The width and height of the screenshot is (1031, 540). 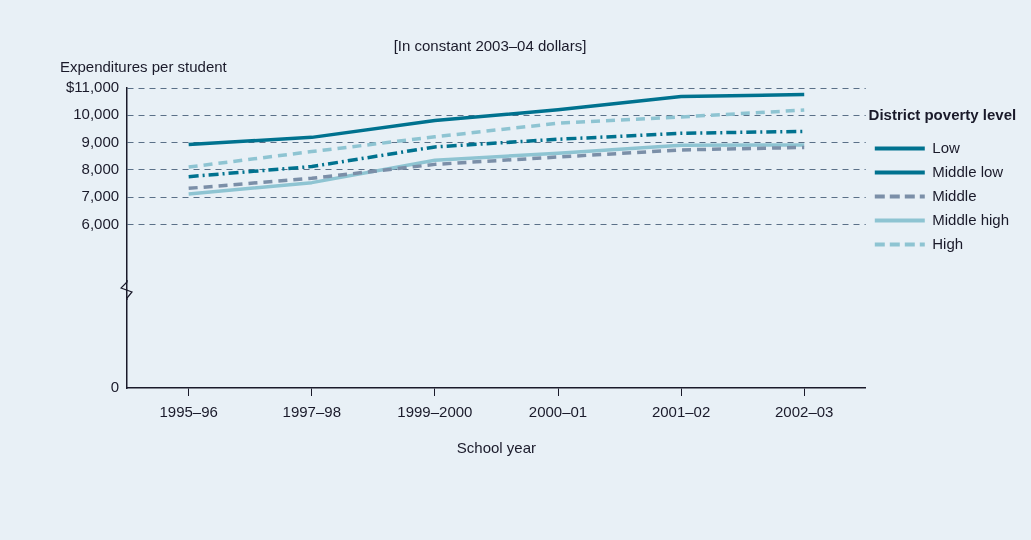 I want to click on legend-label: Middle low, so click(x=968, y=171).